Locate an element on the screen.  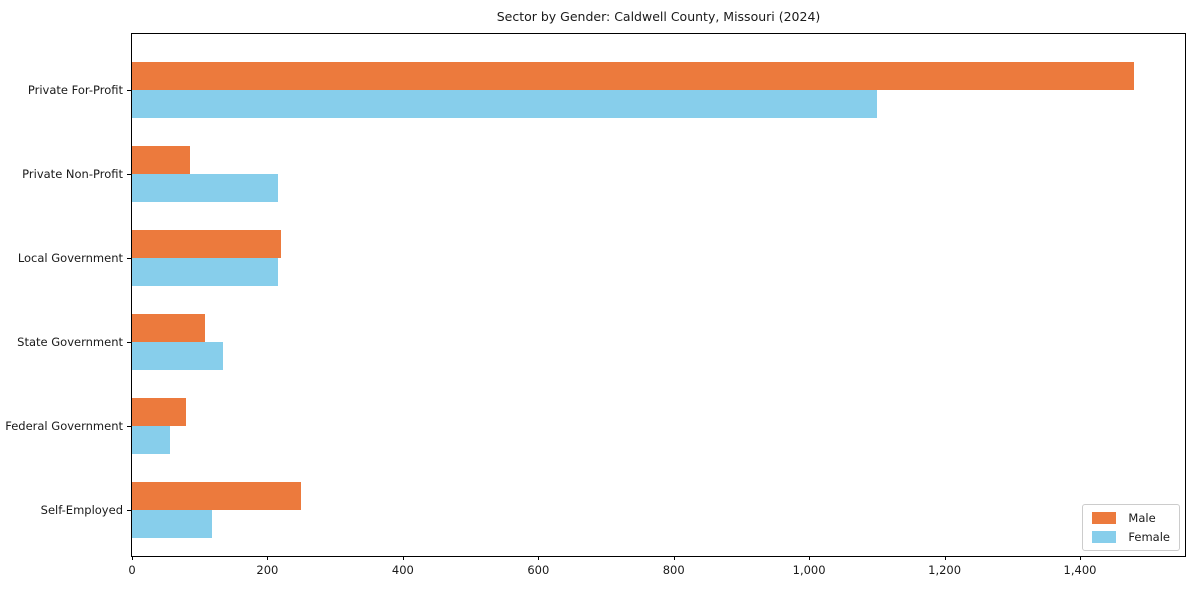
male-series-swatch-icon is located at coordinates (1104, 518).